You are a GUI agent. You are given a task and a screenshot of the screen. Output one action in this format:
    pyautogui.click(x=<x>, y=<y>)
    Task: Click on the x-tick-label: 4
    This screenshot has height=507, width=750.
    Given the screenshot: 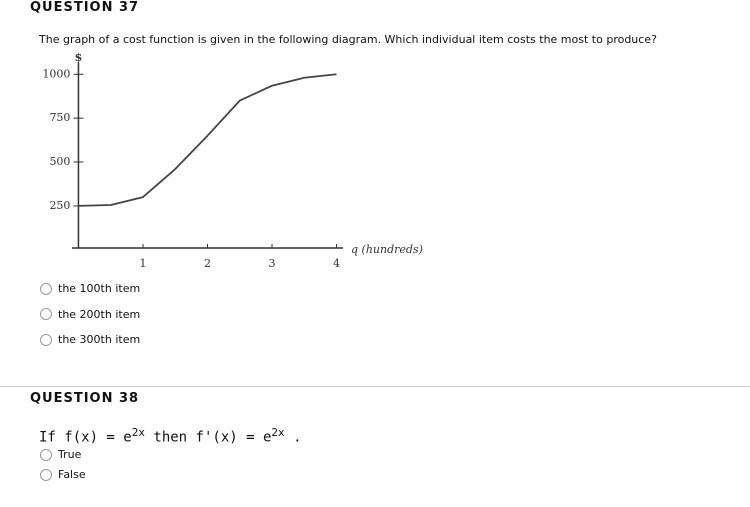 What is the action you would take?
    pyautogui.click(x=336, y=263)
    